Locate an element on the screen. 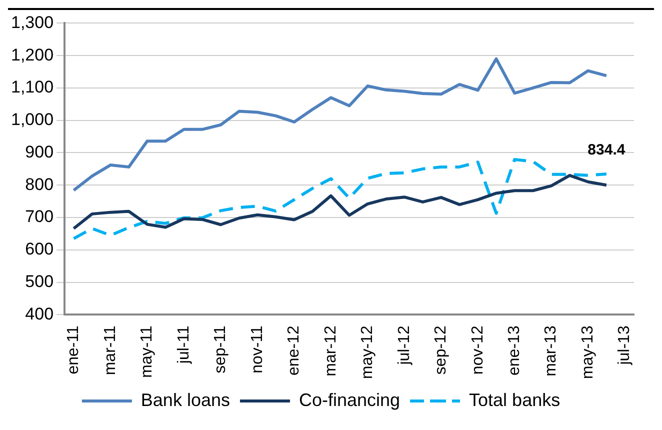  y-tick-label: 500 is located at coordinates (39, 281).